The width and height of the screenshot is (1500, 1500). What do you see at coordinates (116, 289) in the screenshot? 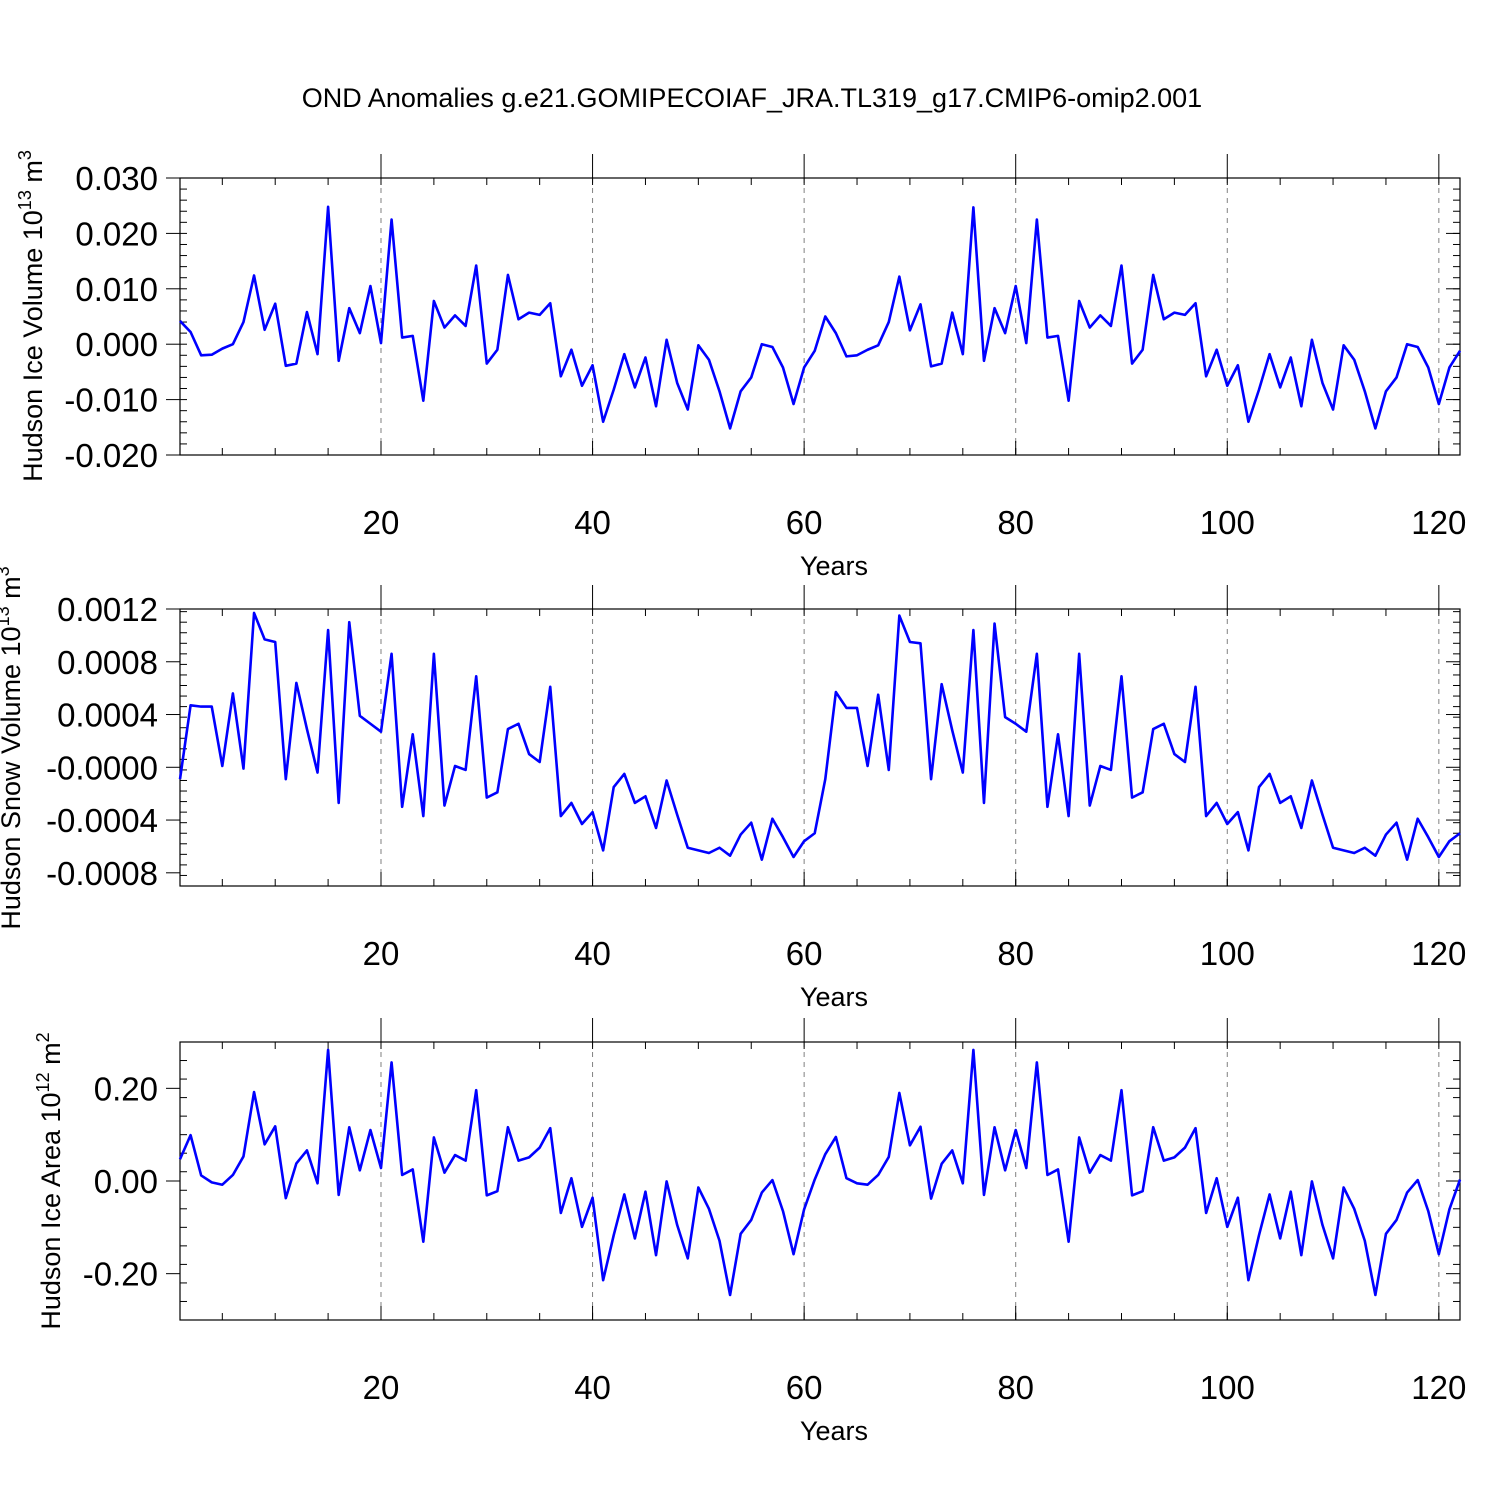
I see `y-tick-label: 0.010` at bounding box center [116, 289].